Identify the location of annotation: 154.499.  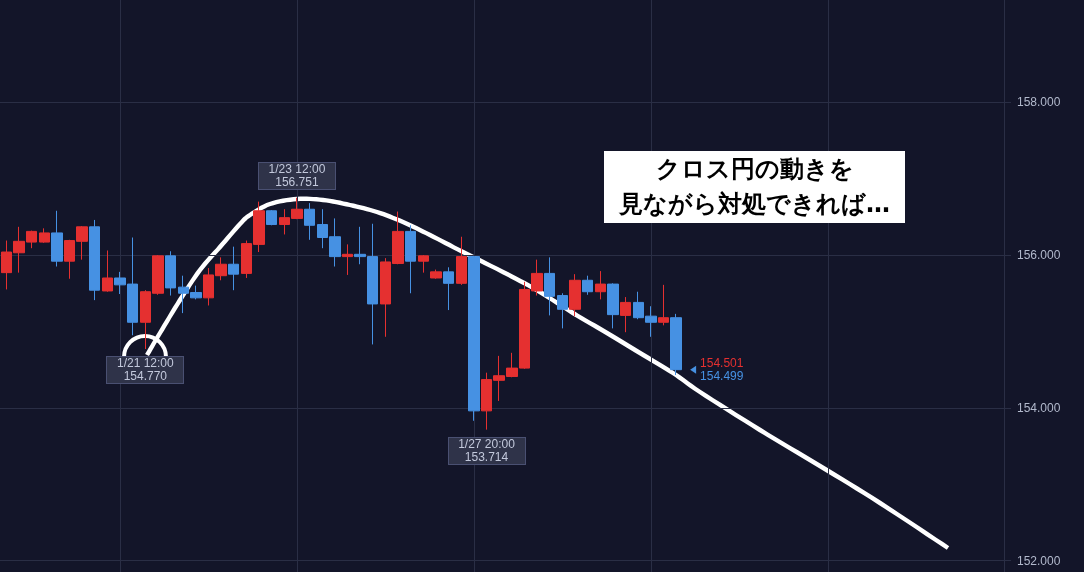
(722, 375).